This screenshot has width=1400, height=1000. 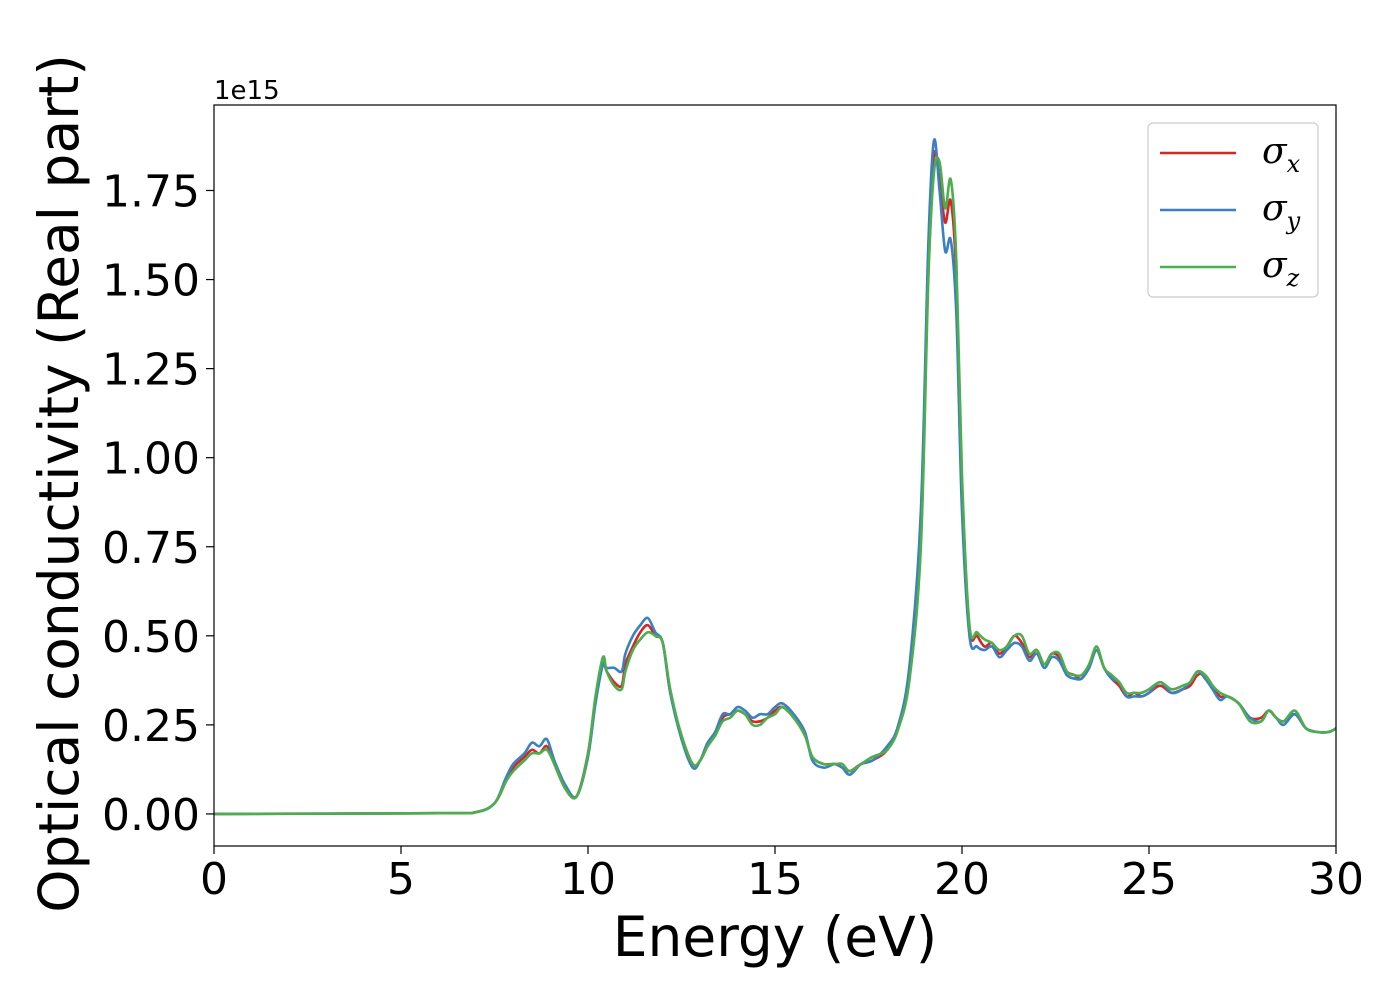 I want to click on x-tick-label: 30, so click(x=1336, y=879).